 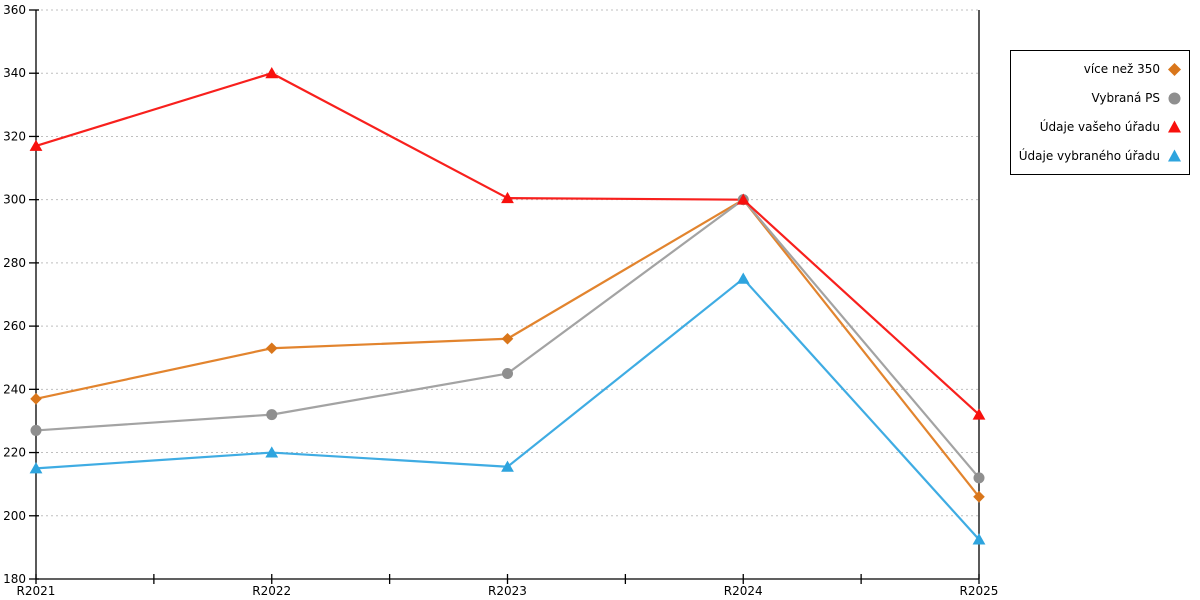 I want to click on x-axis-tick-label: R2025, so click(x=979, y=591).